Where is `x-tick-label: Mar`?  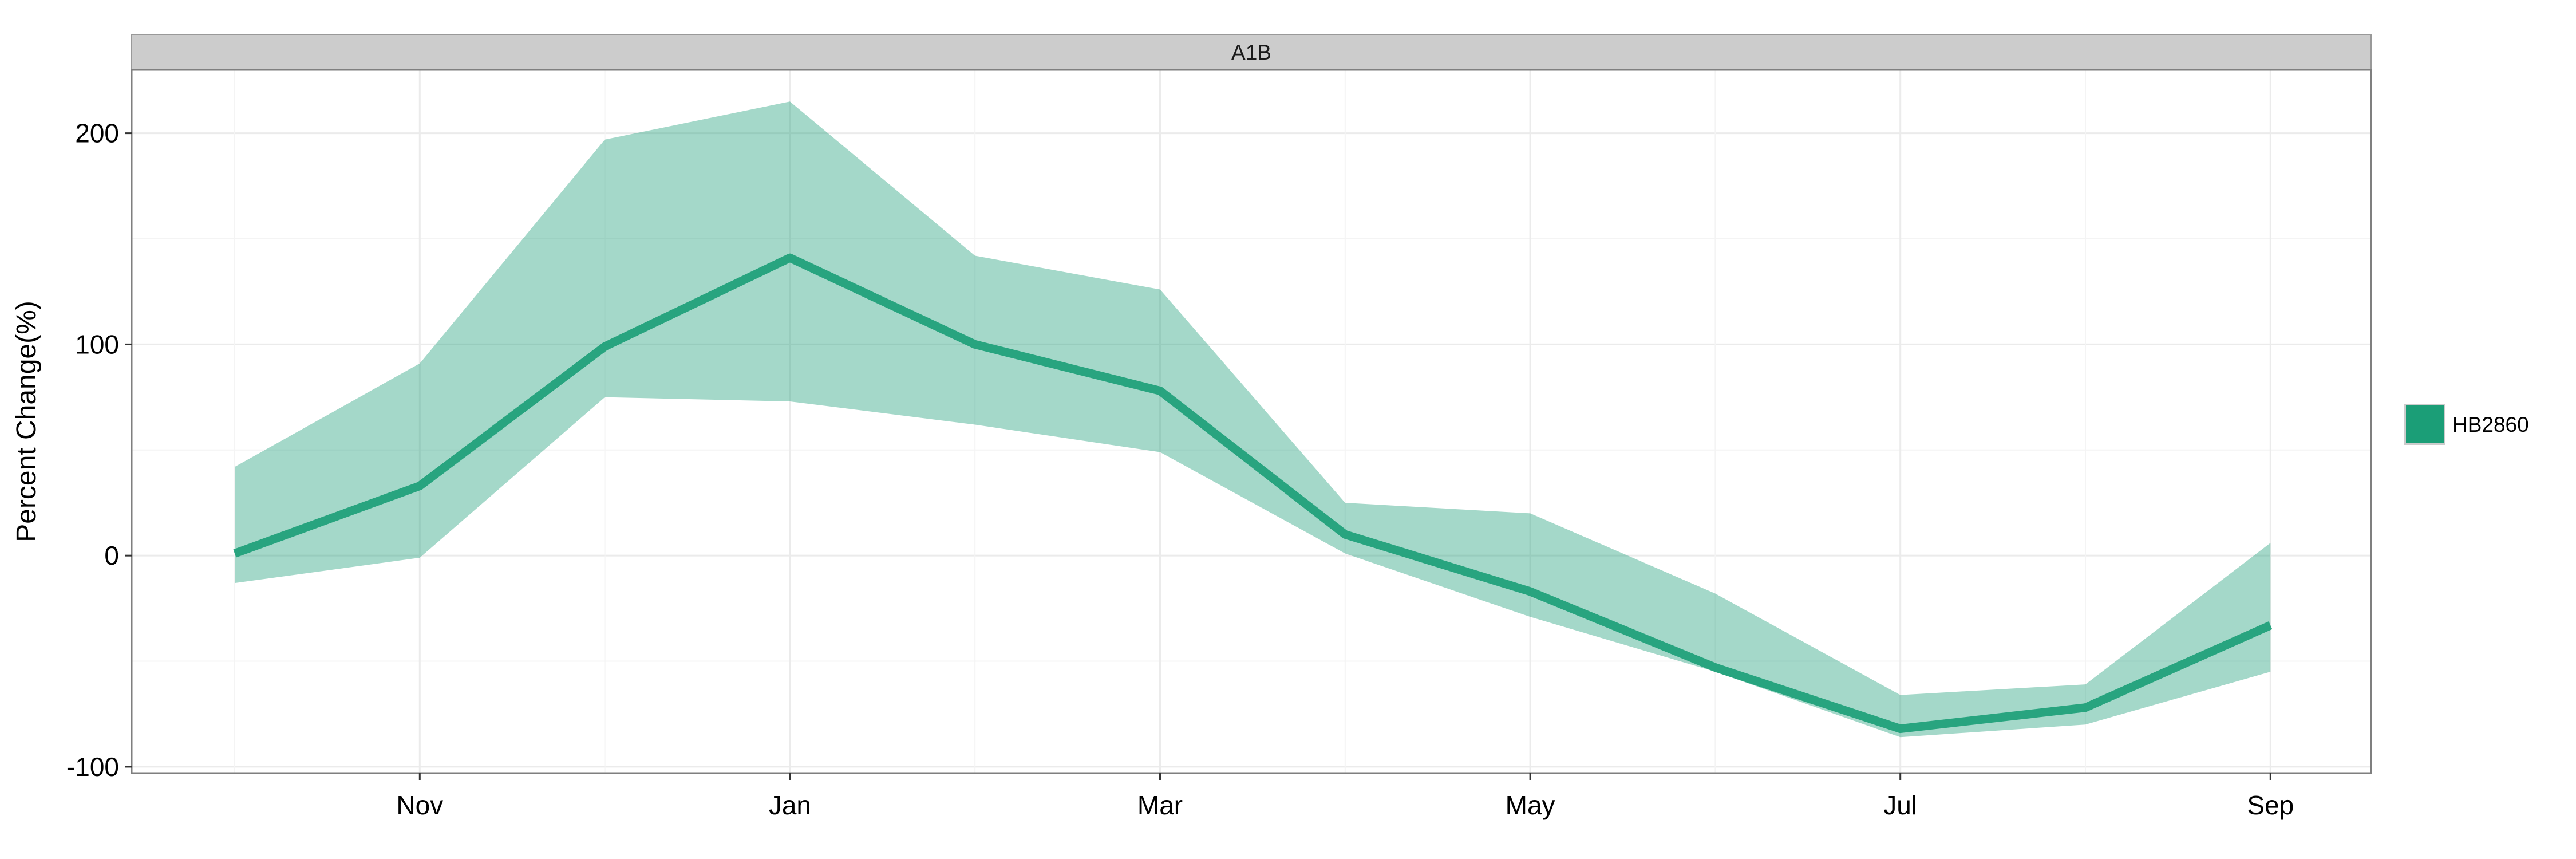
x-tick-label: Mar is located at coordinates (1160, 805).